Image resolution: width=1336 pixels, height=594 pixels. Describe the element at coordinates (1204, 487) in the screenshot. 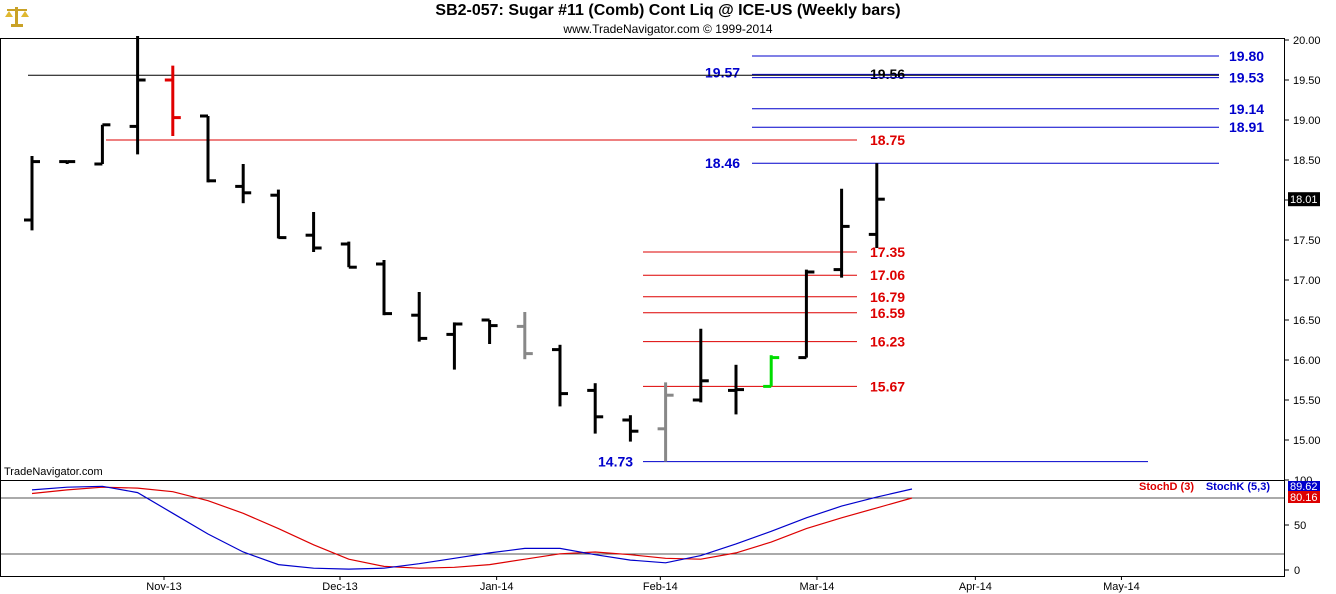

I see `stoch-legend: StochD (3) StochK (5,3)` at that location.